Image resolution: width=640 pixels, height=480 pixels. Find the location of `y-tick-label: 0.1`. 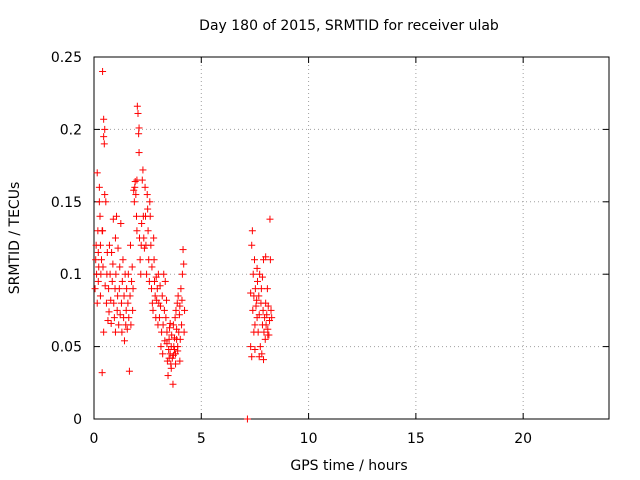

y-tick-label: 0.1 is located at coordinates (71, 275).